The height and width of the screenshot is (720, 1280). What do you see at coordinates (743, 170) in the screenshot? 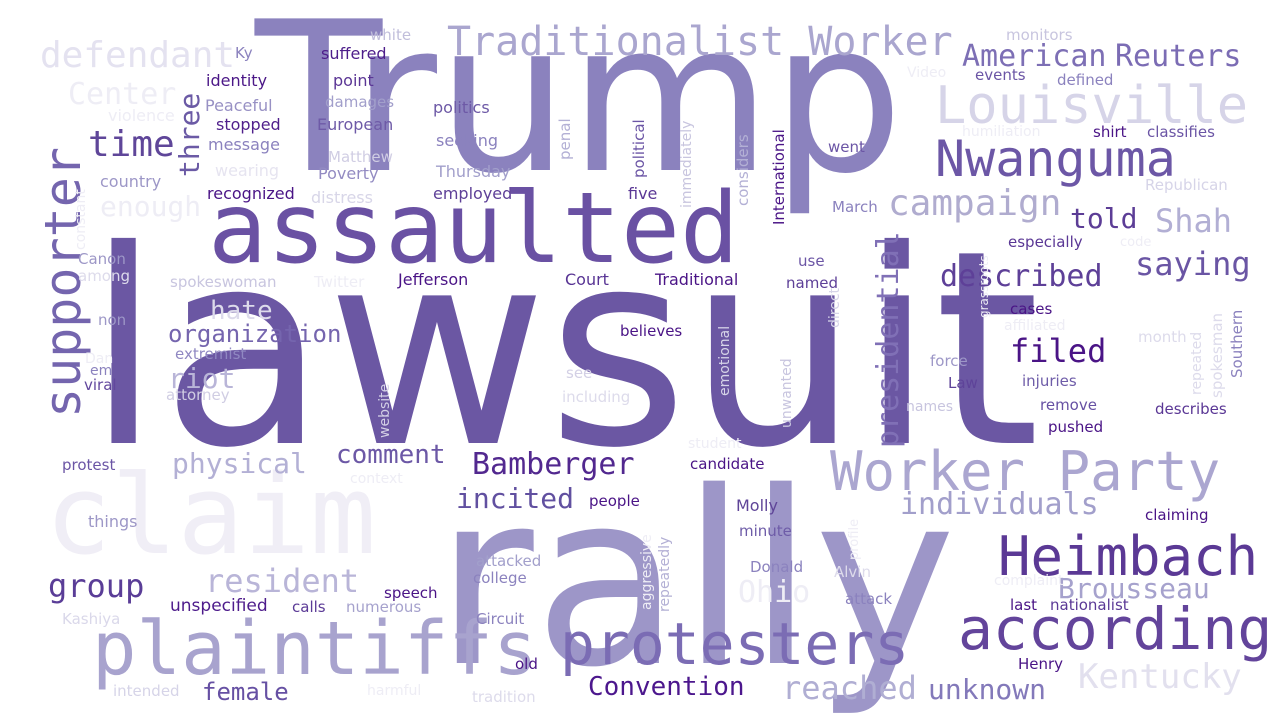
I see `word-considers: considers` at bounding box center [743, 170].